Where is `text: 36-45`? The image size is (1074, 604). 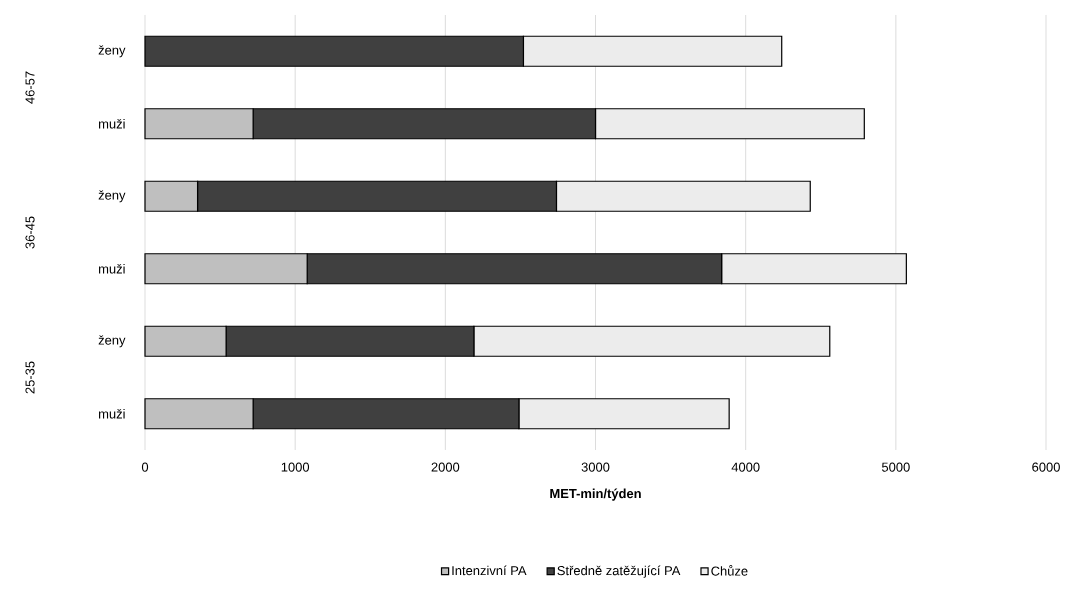 text: 36-45 is located at coordinates (30, 232).